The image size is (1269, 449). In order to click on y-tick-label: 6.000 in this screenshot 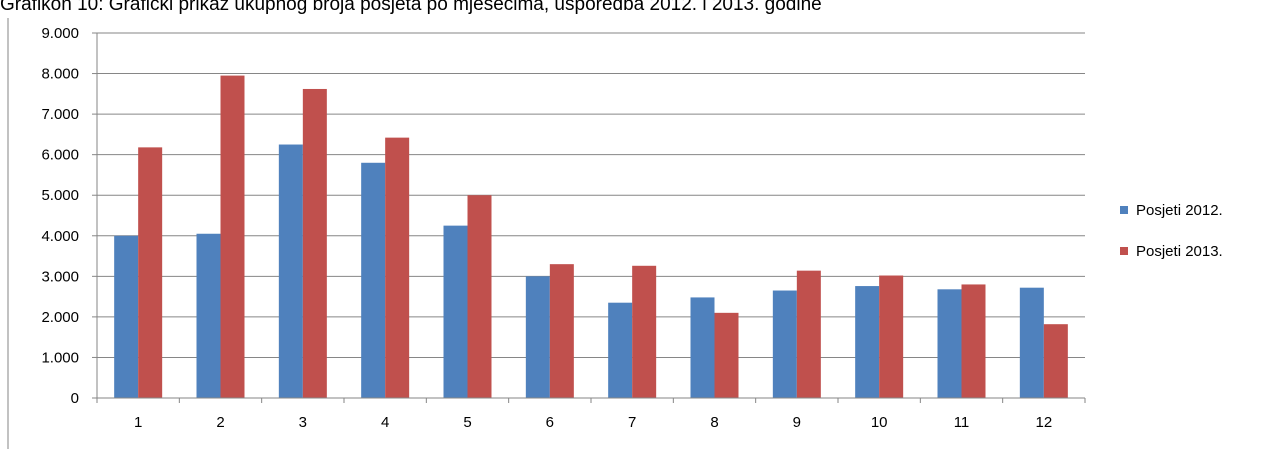, I will do `click(60, 155)`.